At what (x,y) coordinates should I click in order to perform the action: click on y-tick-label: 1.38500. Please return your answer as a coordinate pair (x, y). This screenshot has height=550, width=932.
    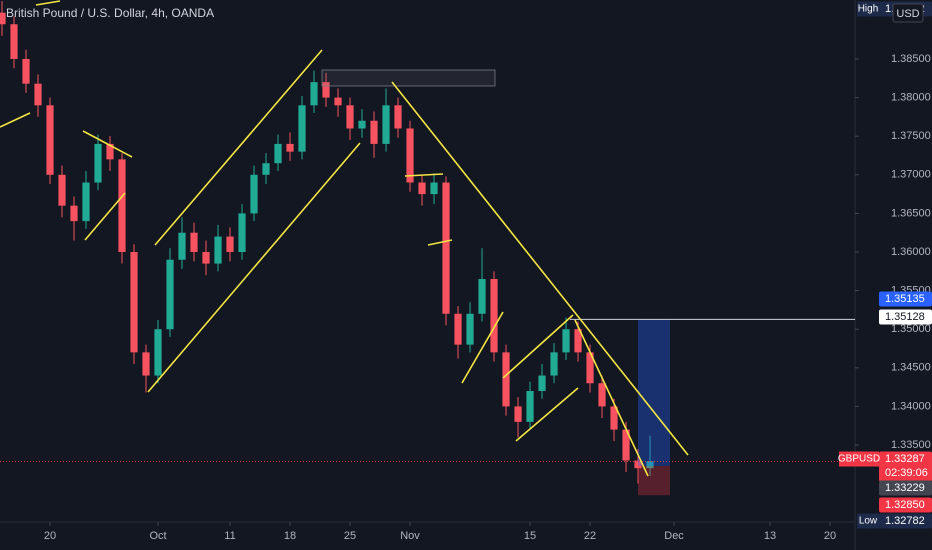
    Looking at the image, I should click on (911, 59).